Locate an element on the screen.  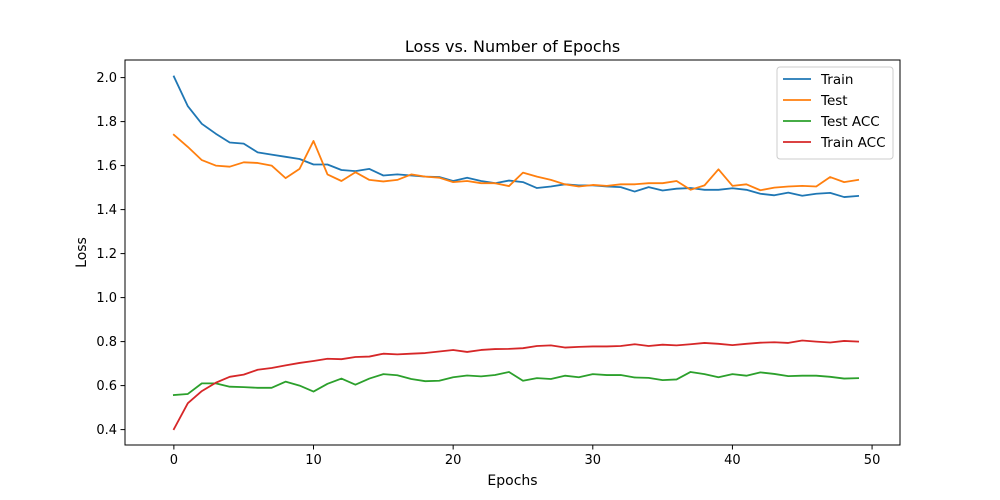
chart-title: Loss vs. Number of Epochs is located at coordinates (512, 46).